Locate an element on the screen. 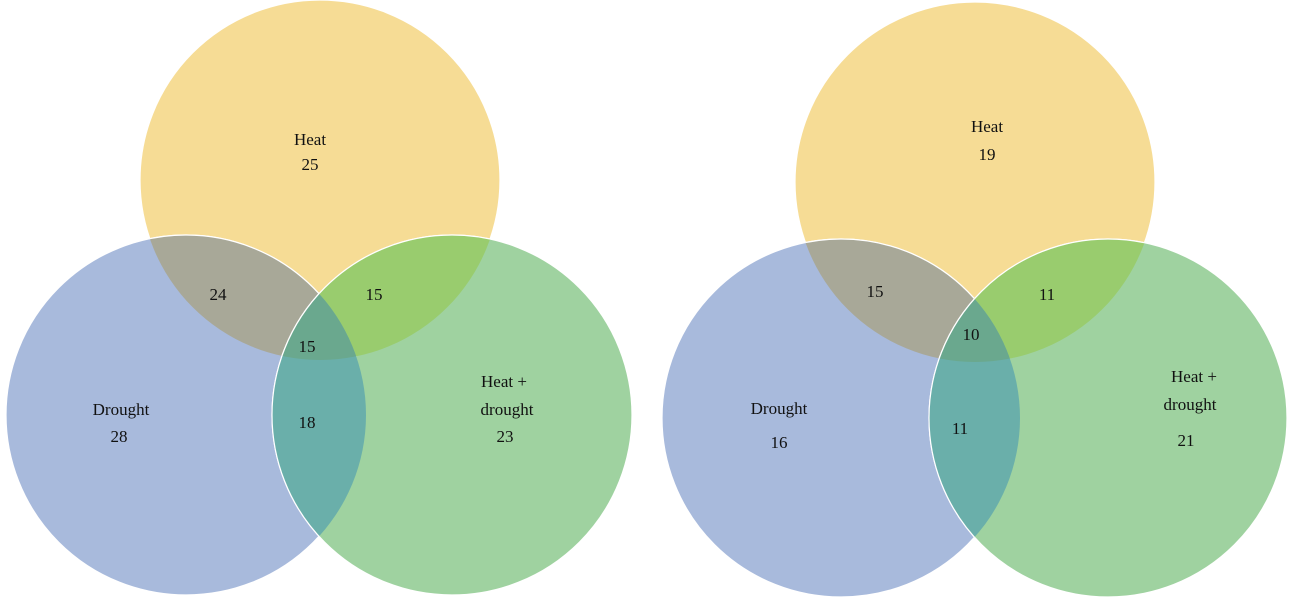  set-count: 21 is located at coordinates (1186, 440).